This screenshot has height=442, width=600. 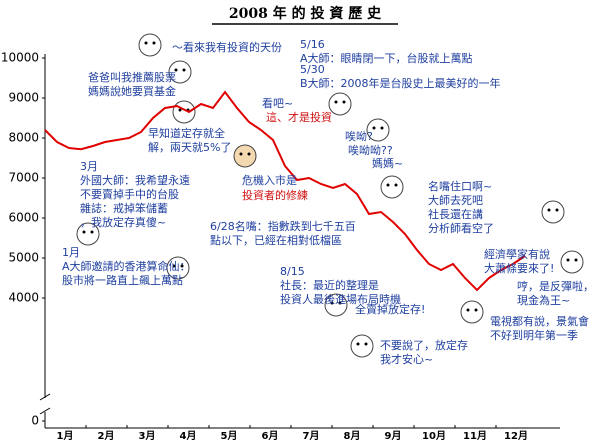 I want to click on annotation: 股市將一路直上飆上萬點, so click(x=122, y=280).